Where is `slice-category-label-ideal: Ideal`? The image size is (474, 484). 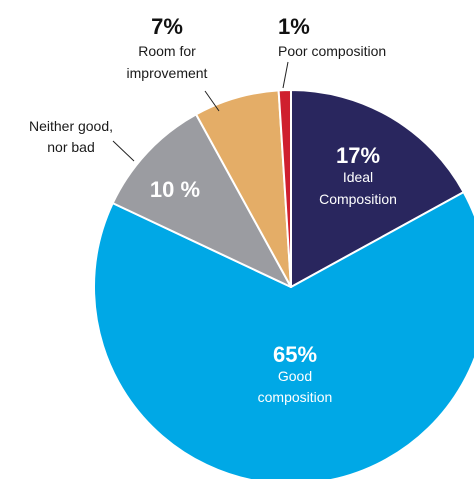
slice-category-label-ideal: Ideal is located at coordinates (358, 177).